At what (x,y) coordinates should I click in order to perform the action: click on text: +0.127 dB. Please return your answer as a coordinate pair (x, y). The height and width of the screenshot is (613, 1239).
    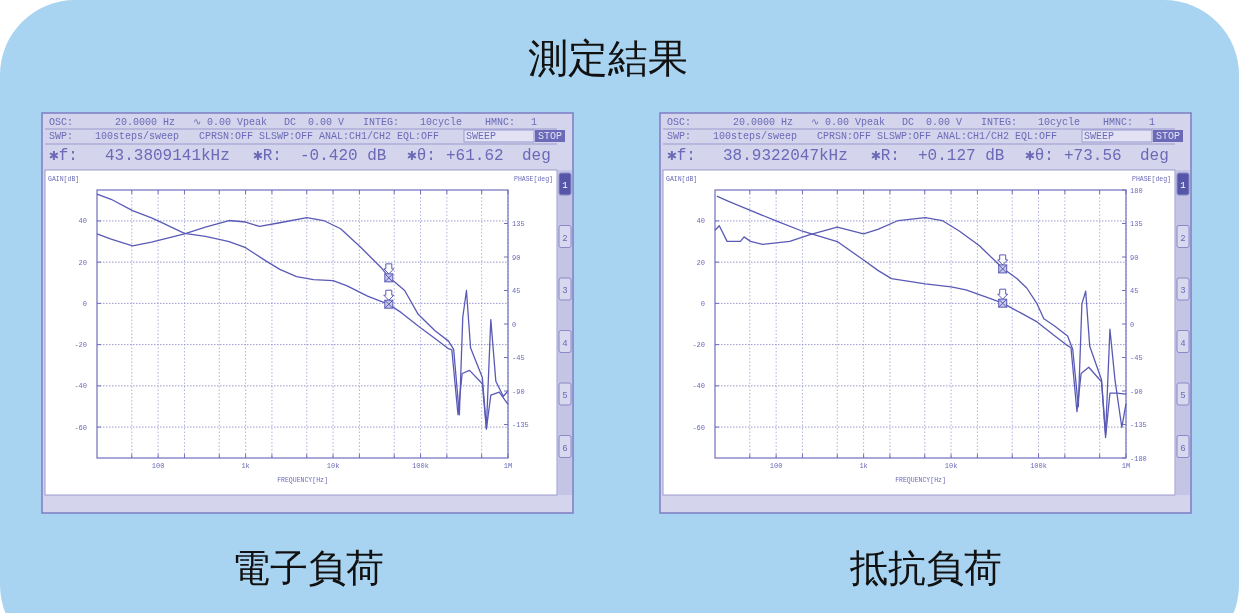
    Looking at the image, I should click on (961, 156).